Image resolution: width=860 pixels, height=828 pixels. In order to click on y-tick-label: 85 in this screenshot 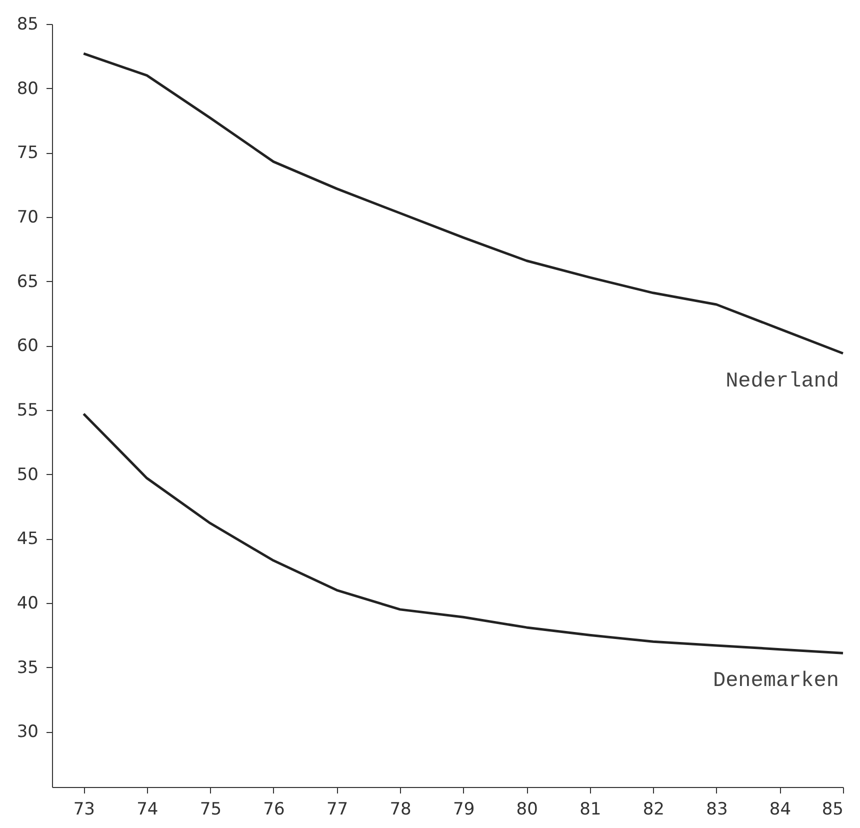, I will do `click(27, 24)`.